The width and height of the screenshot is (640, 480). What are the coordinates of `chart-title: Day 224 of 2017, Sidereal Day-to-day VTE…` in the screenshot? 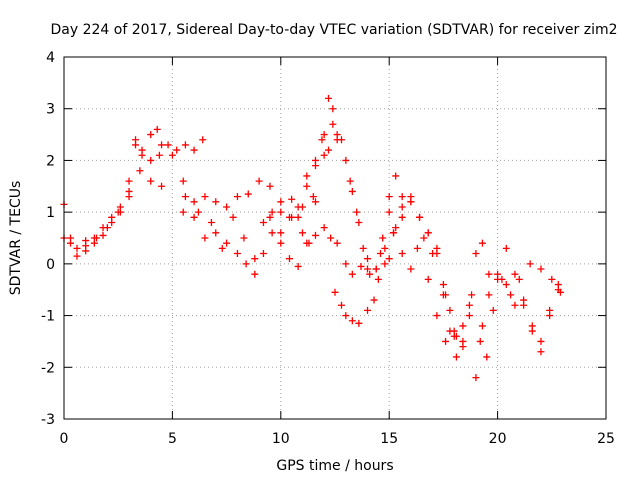 It's located at (334, 30).